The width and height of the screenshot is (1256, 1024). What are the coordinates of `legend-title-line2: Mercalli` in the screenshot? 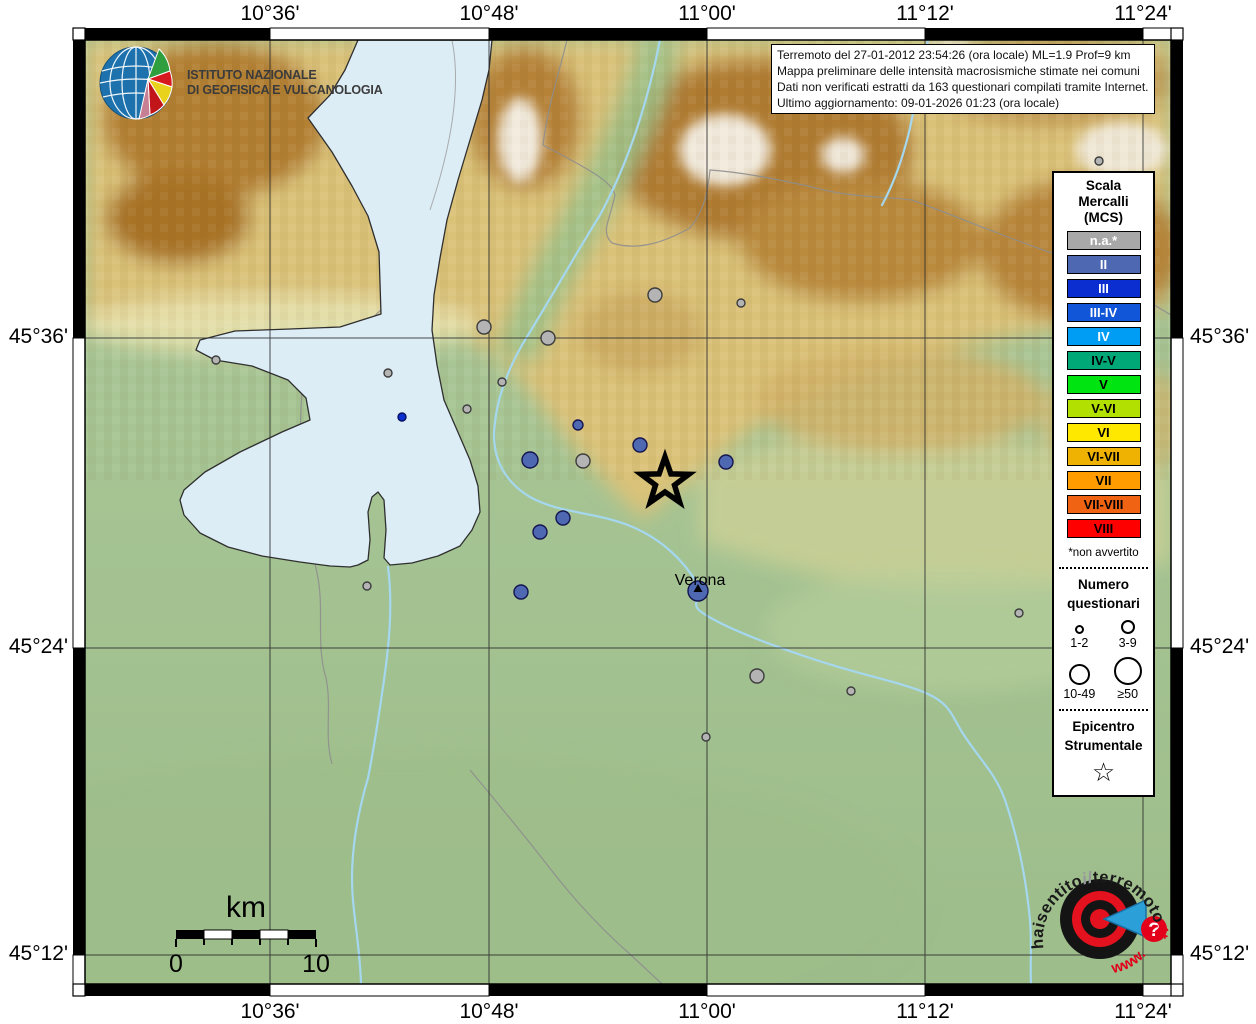 It's located at (1103, 201).